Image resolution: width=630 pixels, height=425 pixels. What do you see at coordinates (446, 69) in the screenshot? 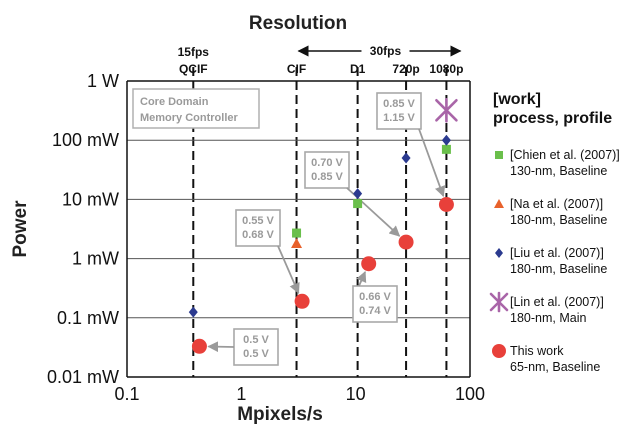
I see `resolution-label: 1080p` at bounding box center [446, 69].